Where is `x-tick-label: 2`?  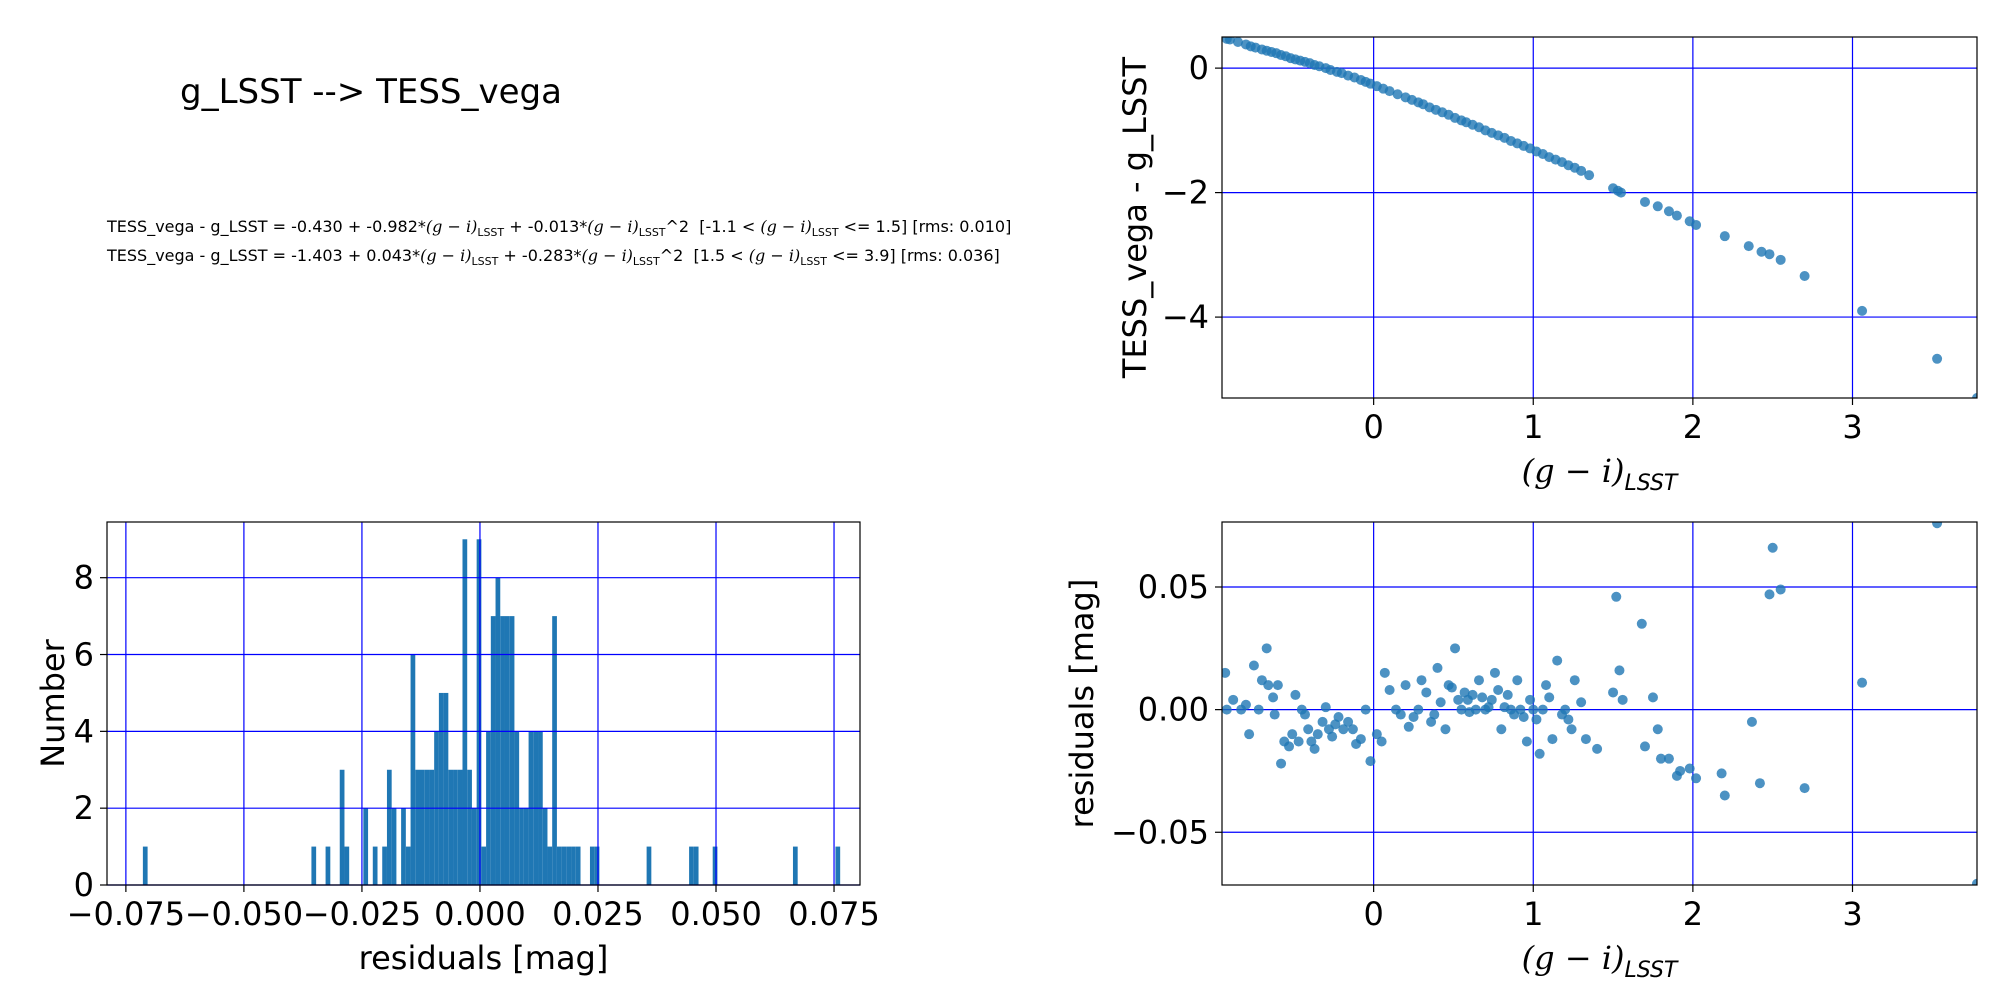 x-tick-label: 2 is located at coordinates (1693, 427).